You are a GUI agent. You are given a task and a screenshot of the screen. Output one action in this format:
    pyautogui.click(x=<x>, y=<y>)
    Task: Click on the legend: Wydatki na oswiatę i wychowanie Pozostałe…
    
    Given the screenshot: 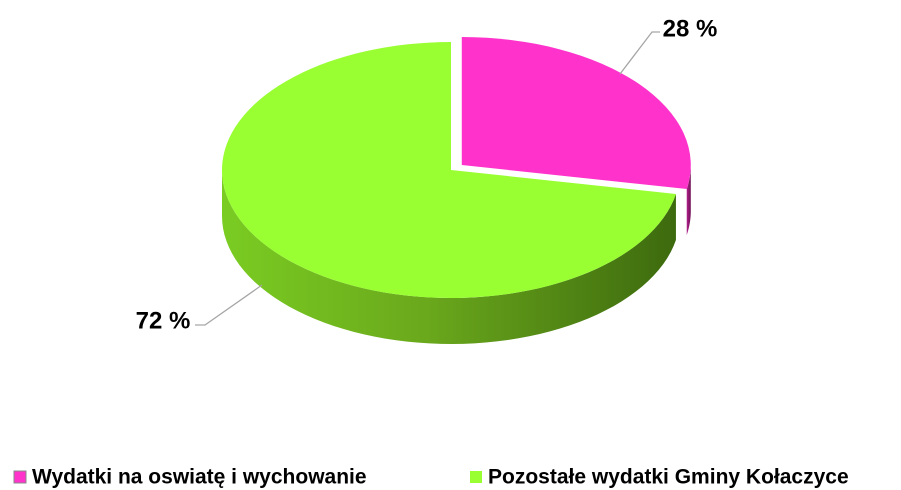 What is the action you would take?
    pyautogui.click(x=431, y=477)
    